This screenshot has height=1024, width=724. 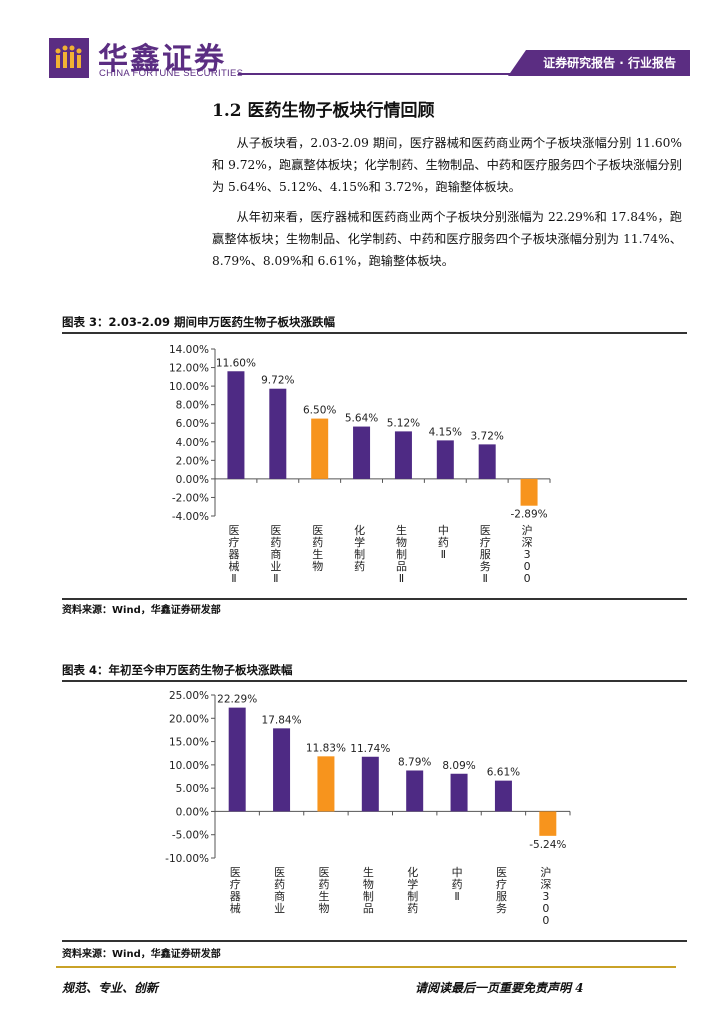 I want to click on bar-value-label: -2.89%, so click(x=528, y=515).